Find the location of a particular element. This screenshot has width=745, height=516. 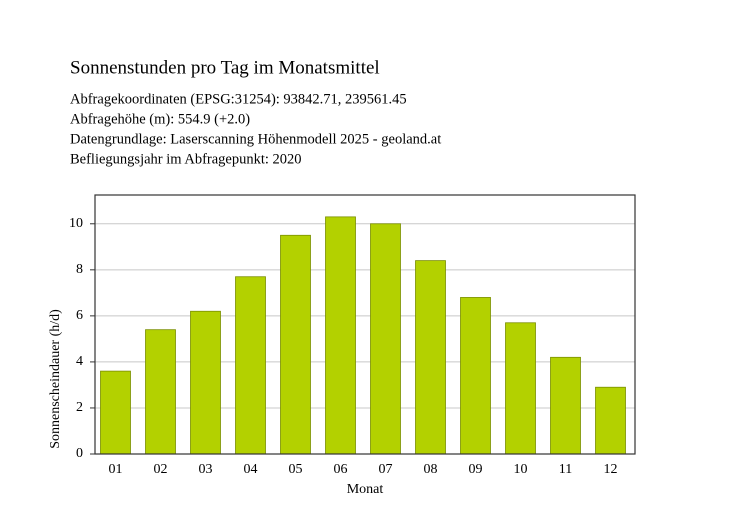

y-tick-label: 2 is located at coordinates (79, 407).